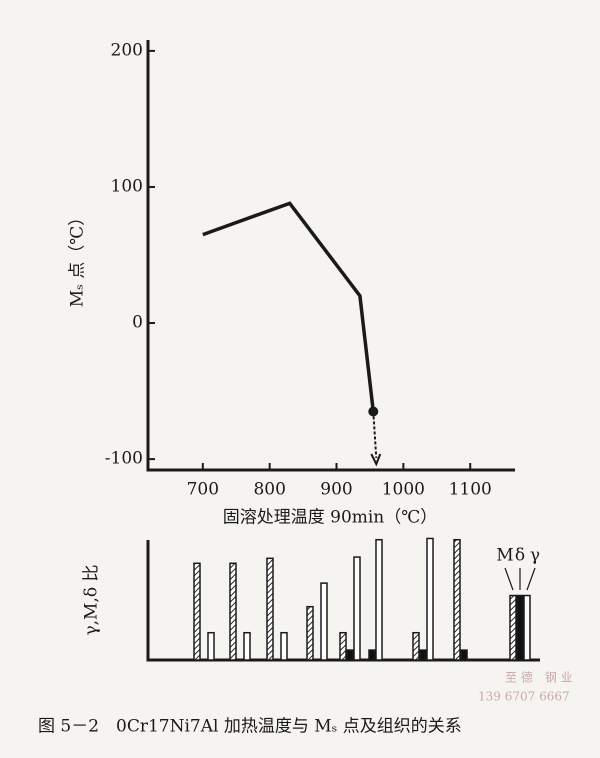  Describe the element at coordinates (520, 556) in the screenshot. I see `legend-label: δ` at that location.